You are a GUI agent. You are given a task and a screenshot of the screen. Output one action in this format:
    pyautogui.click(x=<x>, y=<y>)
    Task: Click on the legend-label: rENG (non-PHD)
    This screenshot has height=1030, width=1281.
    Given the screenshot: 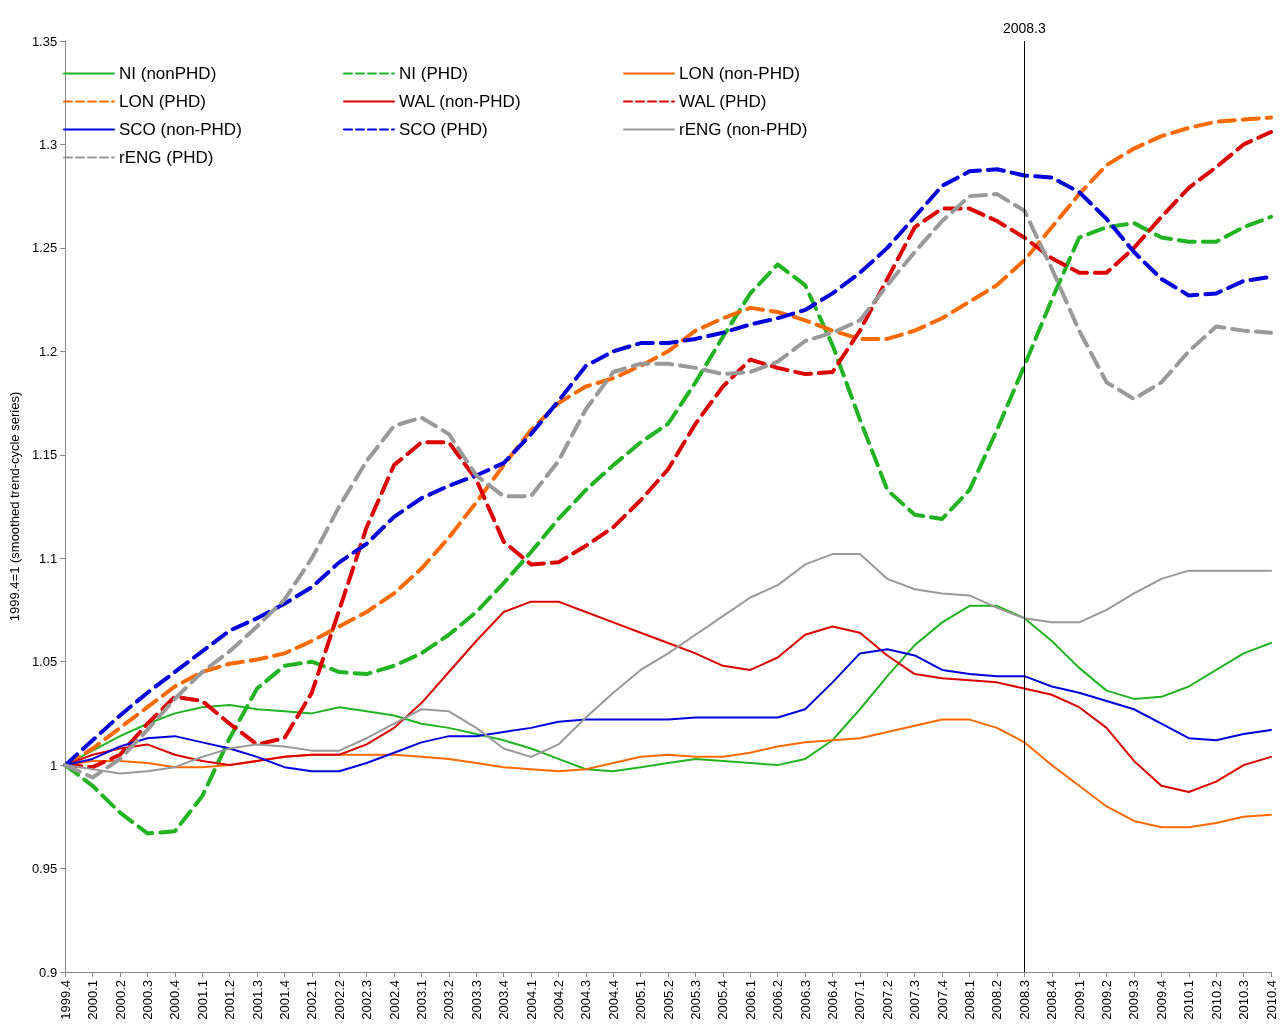 What is the action you would take?
    pyautogui.click(x=743, y=129)
    